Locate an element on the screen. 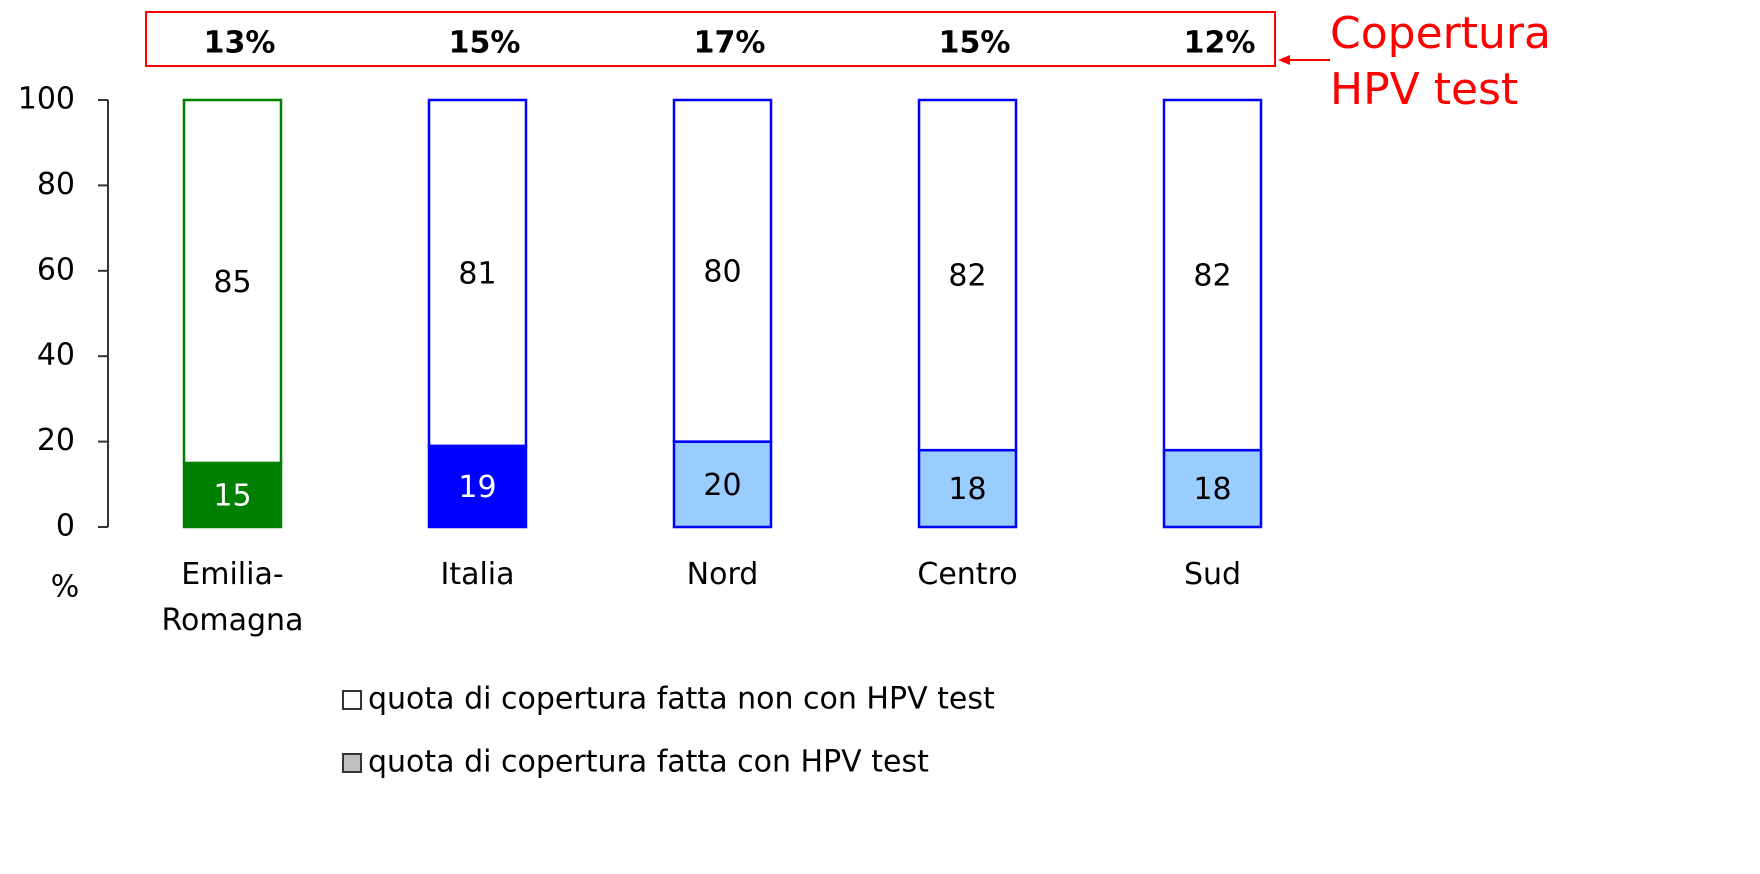 The height and width of the screenshot is (874, 1760). y-tick-label: 0 is located at coordinates (65, 526).